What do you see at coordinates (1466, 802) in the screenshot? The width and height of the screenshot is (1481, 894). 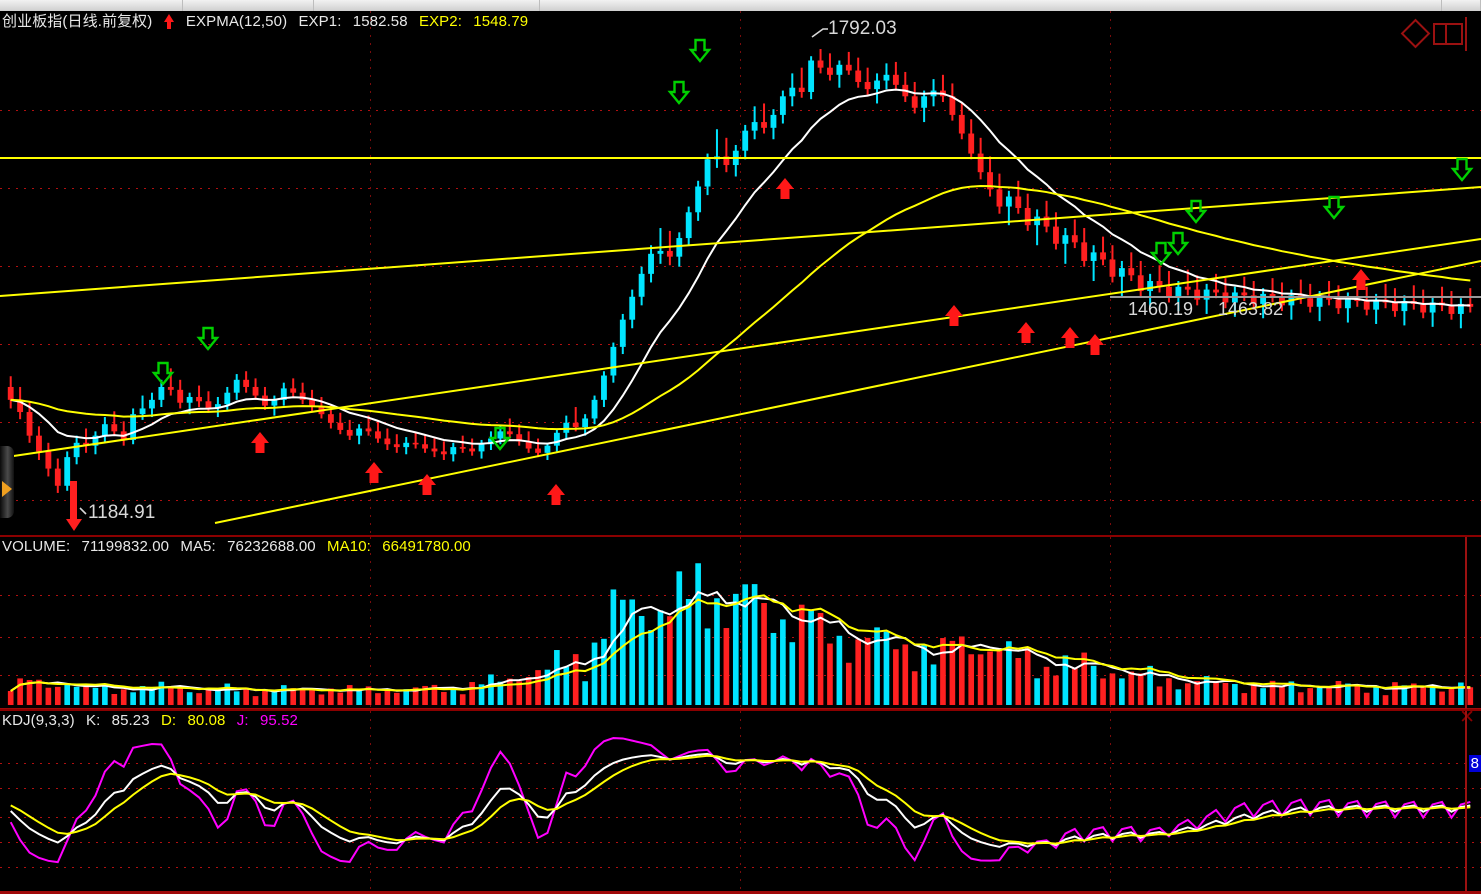 I see `kdj-right-divider` at bounding box center [1466, 802].